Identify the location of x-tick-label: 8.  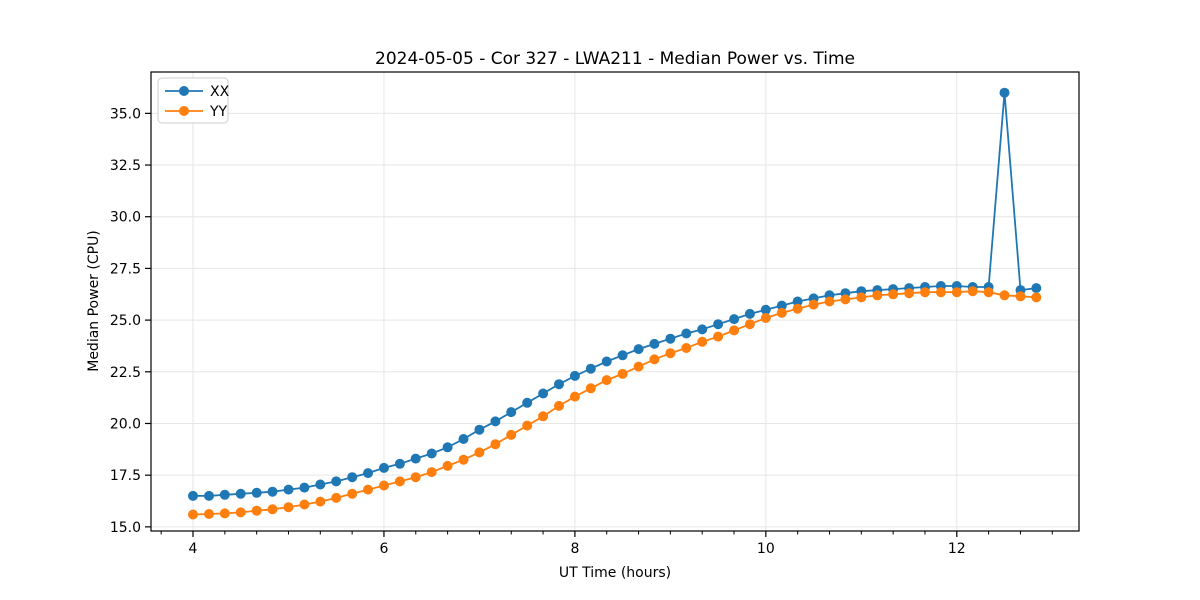
(574, 549).